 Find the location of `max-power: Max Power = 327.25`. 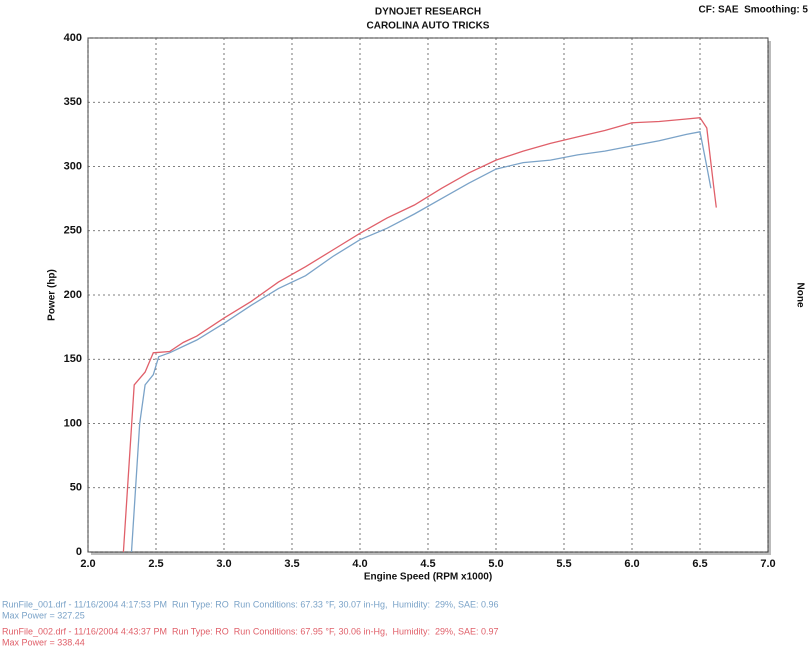

max-power: Max Power = 327.25 is located at coordinates (43, 615).